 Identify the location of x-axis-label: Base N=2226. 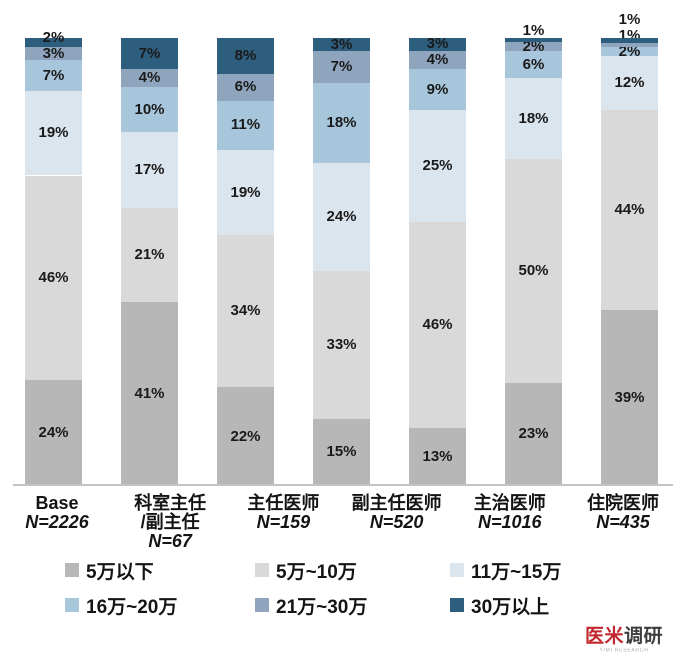
(63, 513).